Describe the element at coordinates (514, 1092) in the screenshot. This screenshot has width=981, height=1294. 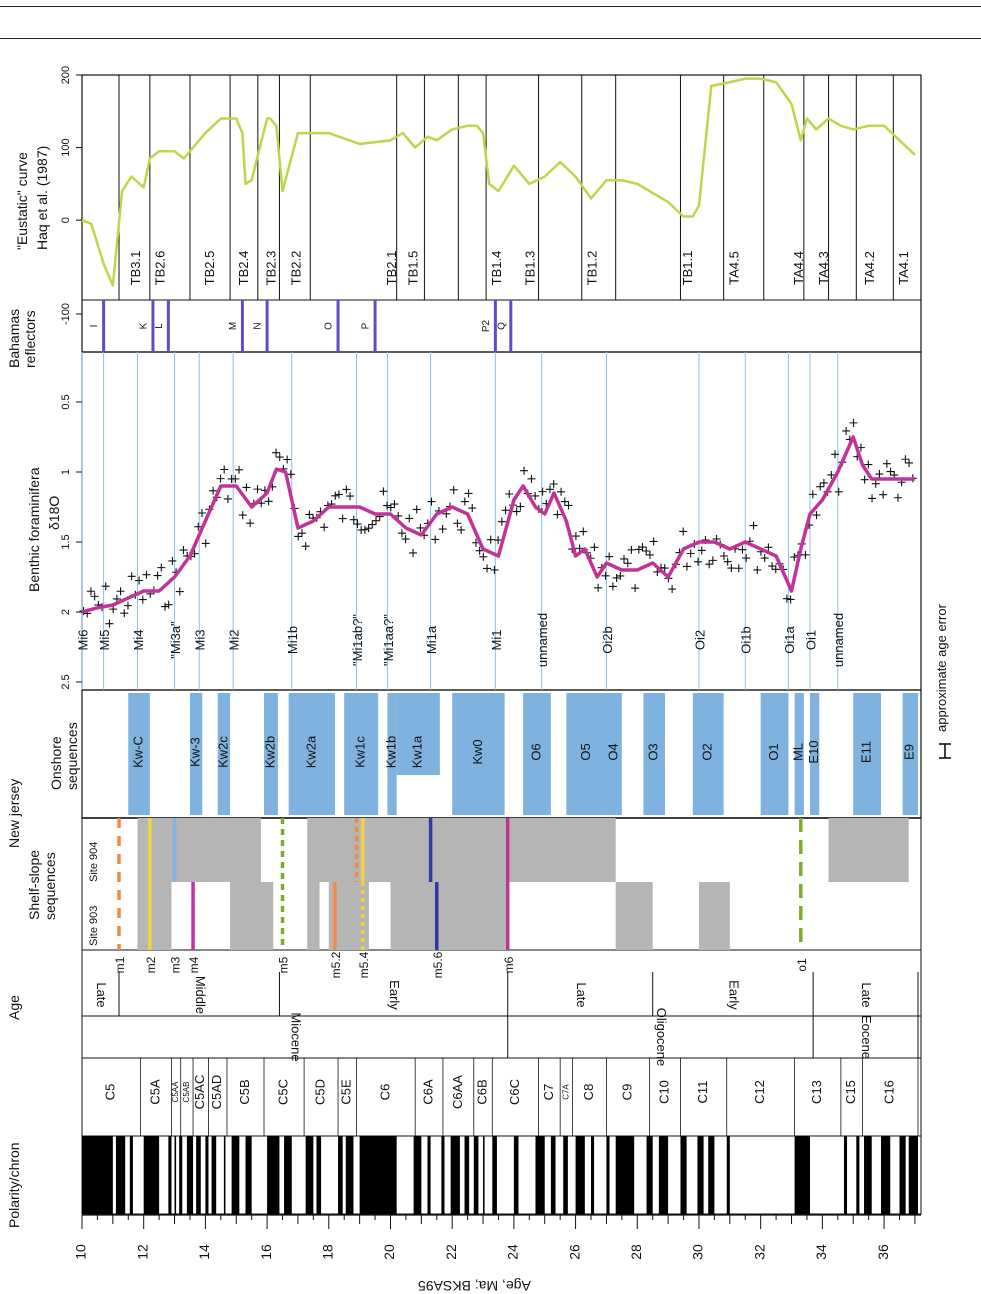
I see `chron-label: C6C` at that location.